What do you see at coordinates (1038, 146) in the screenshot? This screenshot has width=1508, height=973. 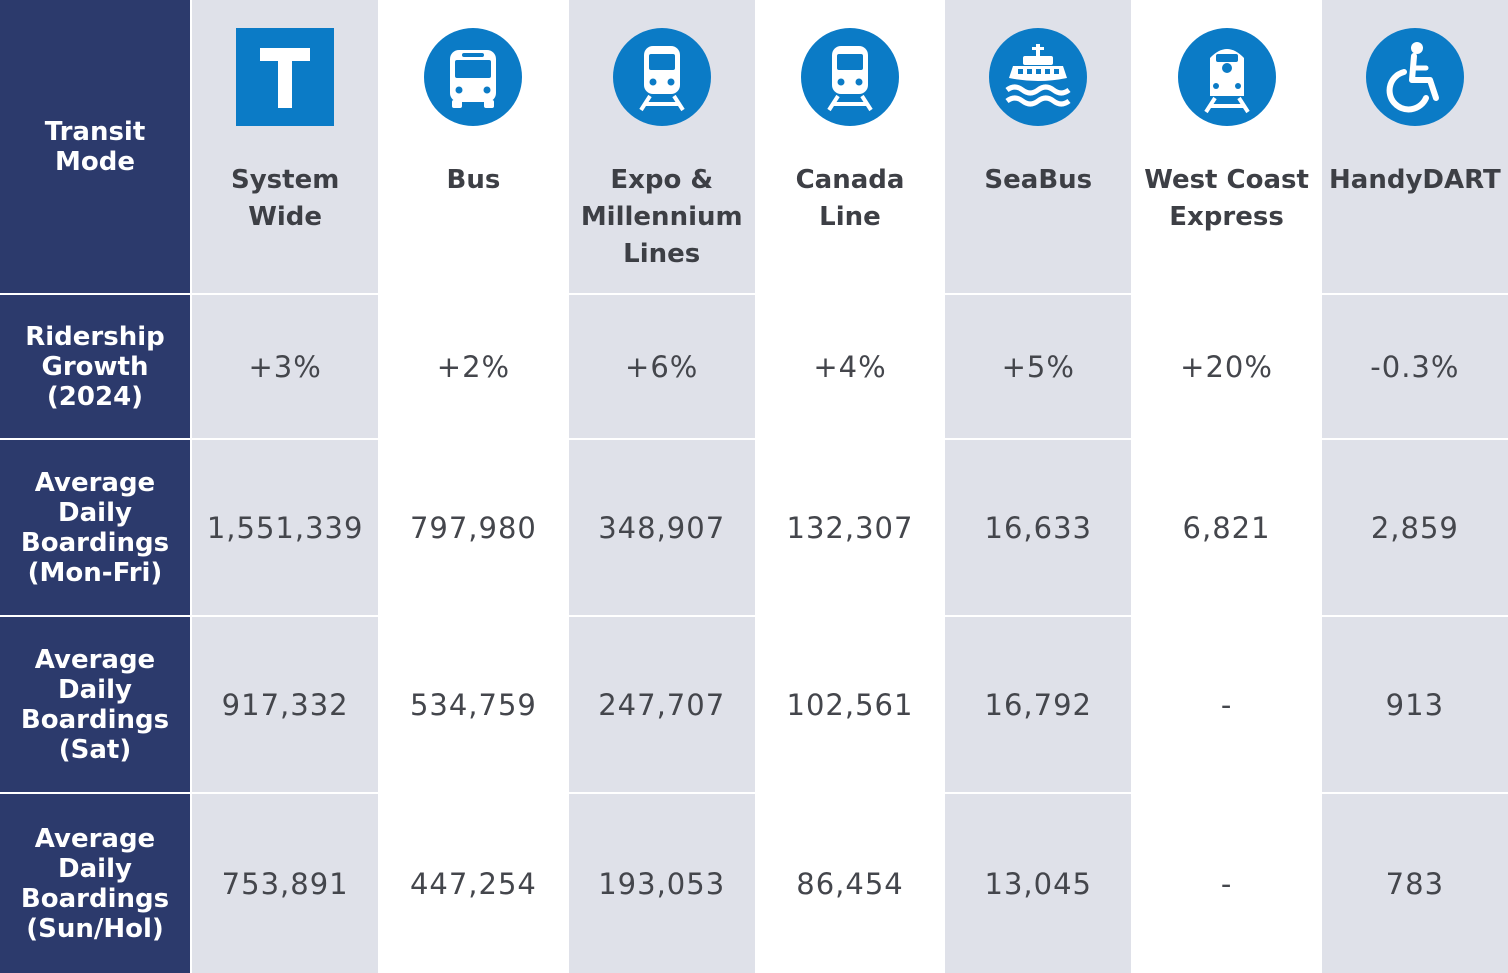 I see `mode-header-seabus: SeaBus` at bounding box center [1038, 146].